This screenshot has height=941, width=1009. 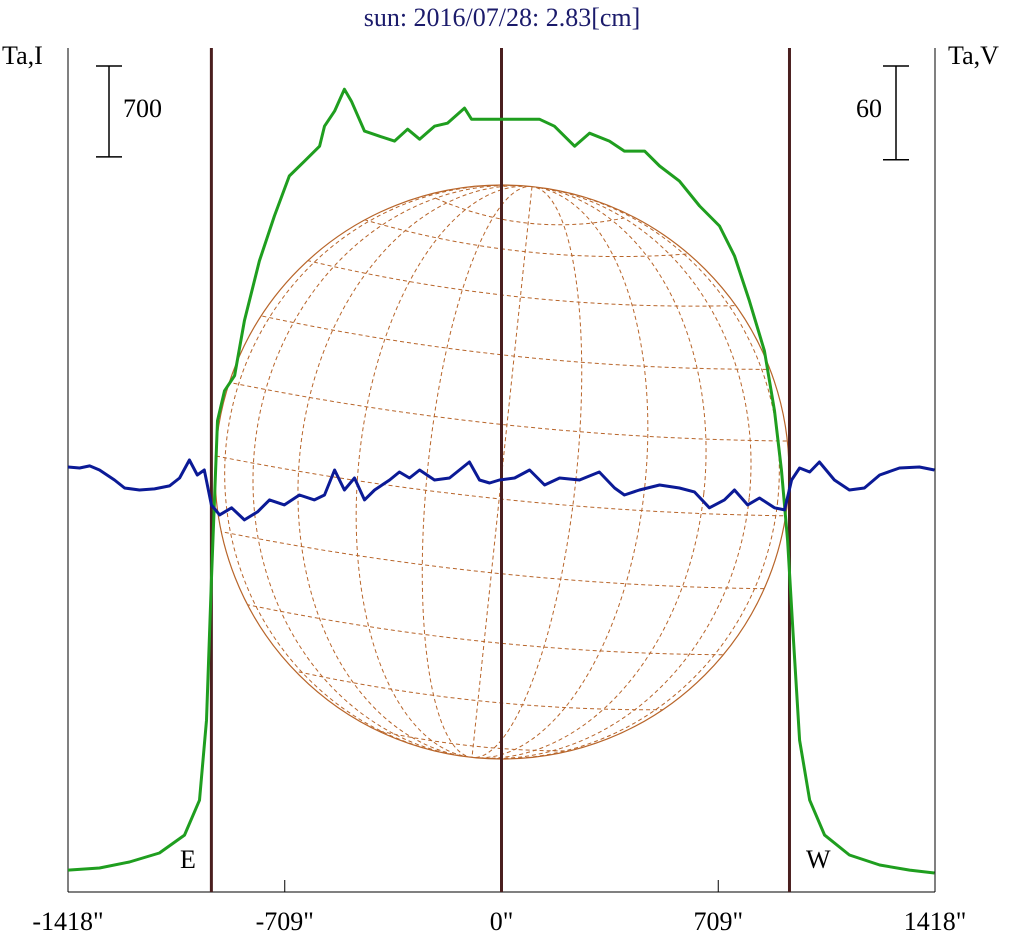 I want to click on annotation: W, so click(x=818, y=859).